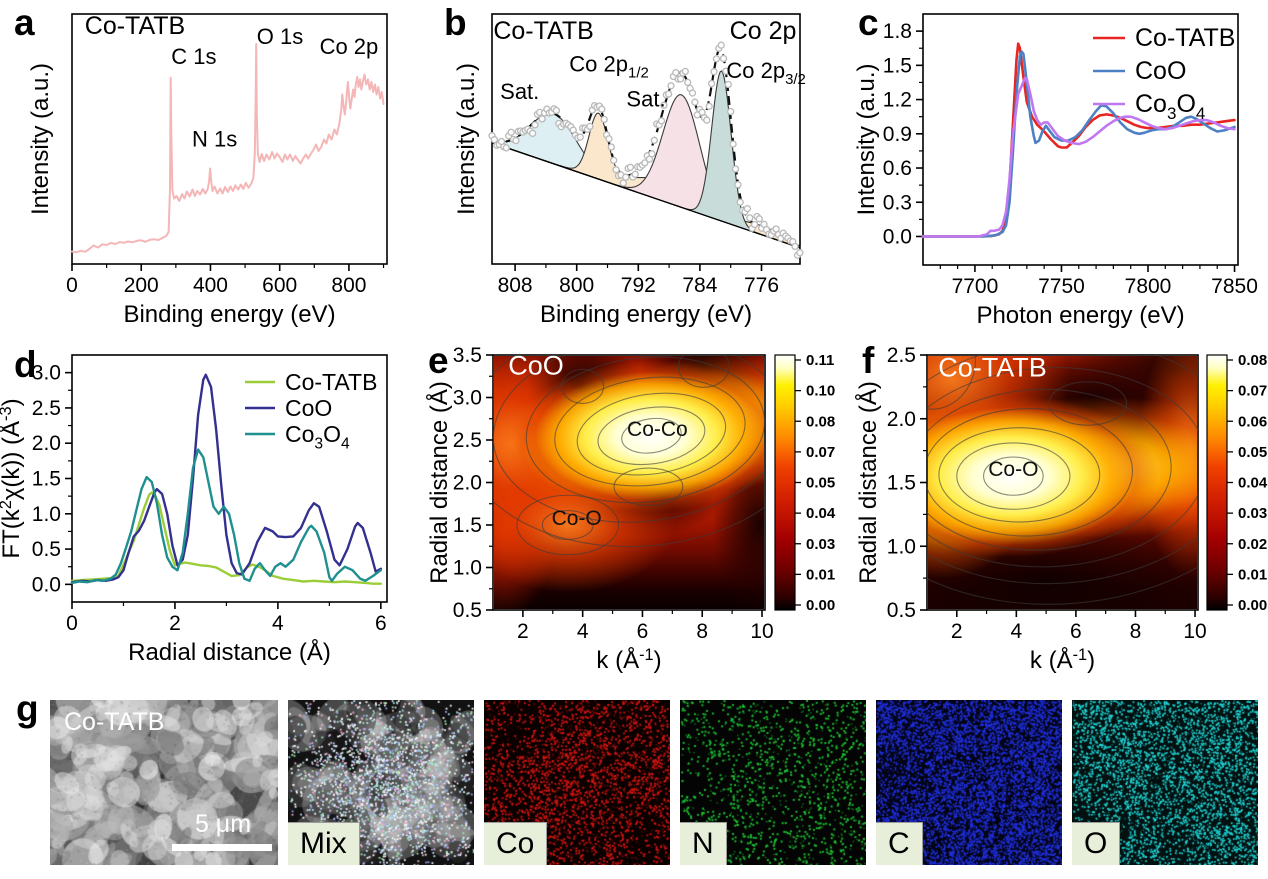  Describe the element at coordinates (164, 782) in the screenshot. I see `sem-image: Co-TATB 5 μm` at that location.